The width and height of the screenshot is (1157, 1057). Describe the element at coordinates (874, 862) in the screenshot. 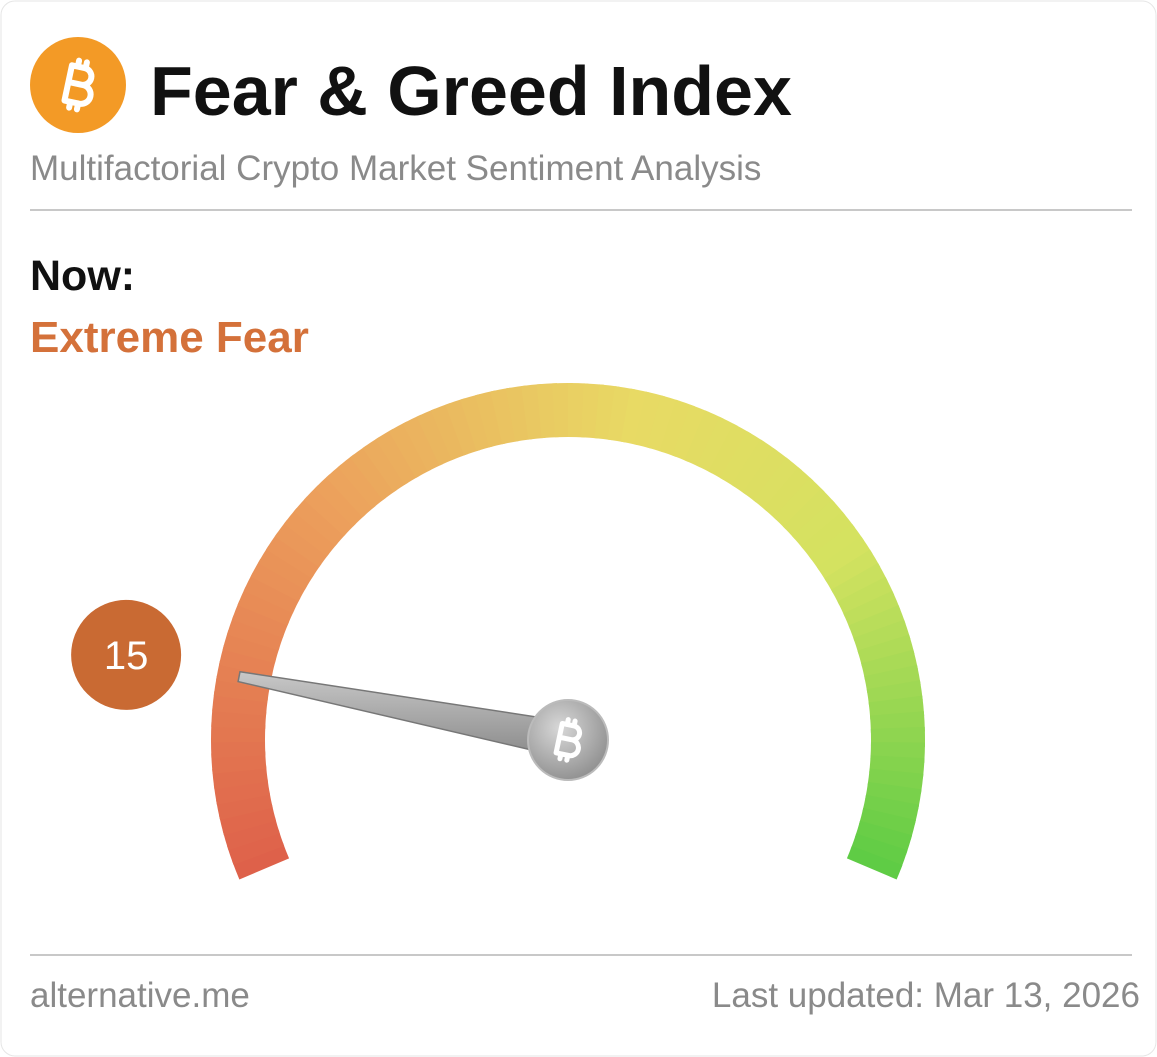

I see `gauge-segment` at that location.